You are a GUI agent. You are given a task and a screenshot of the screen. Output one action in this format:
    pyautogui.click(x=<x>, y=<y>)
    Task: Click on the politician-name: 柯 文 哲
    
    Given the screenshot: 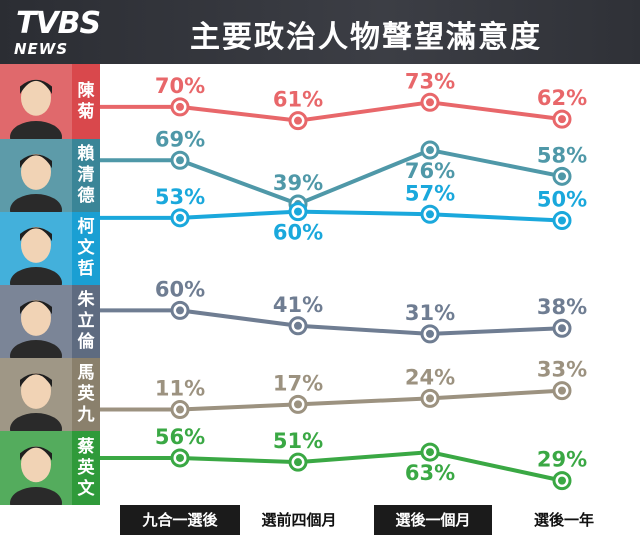 What is the action you would take?
    pyautogui.click(x=86, y=248)
    